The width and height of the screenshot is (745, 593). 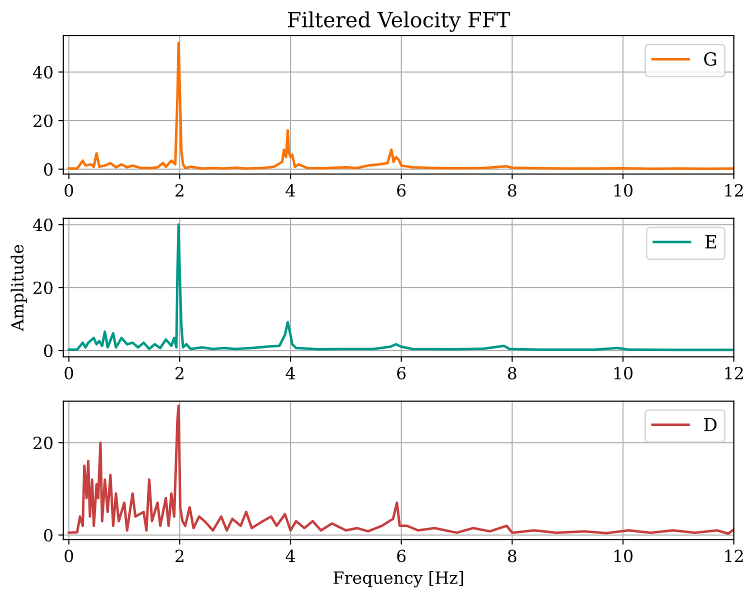 I want to click on legend-label: E, so click(x=710, y=241).